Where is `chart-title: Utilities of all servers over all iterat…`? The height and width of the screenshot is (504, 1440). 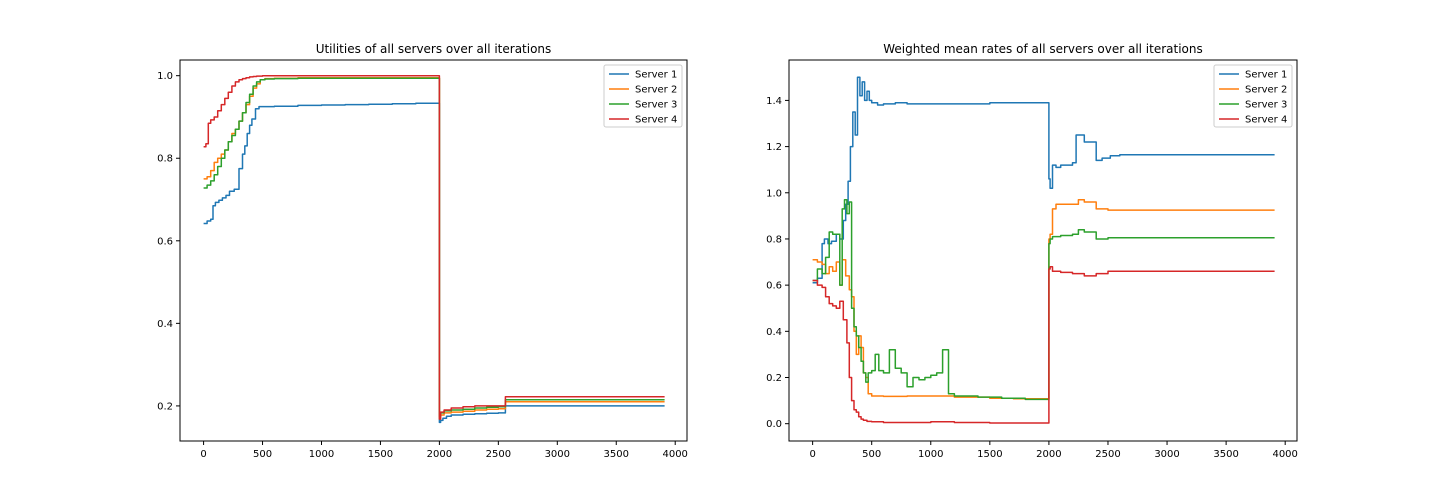
chart-title: Utilities of all servers over all iterat… is located at coordinates (434, 49).